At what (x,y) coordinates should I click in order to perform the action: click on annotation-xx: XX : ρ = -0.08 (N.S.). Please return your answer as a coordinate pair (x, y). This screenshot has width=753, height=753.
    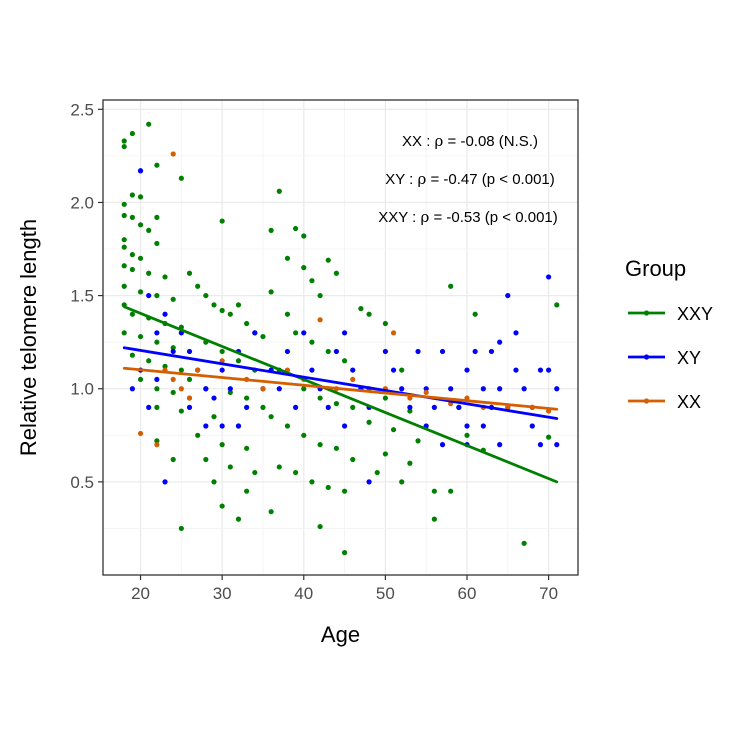
    Looking at the image, I should click on (470, 141).